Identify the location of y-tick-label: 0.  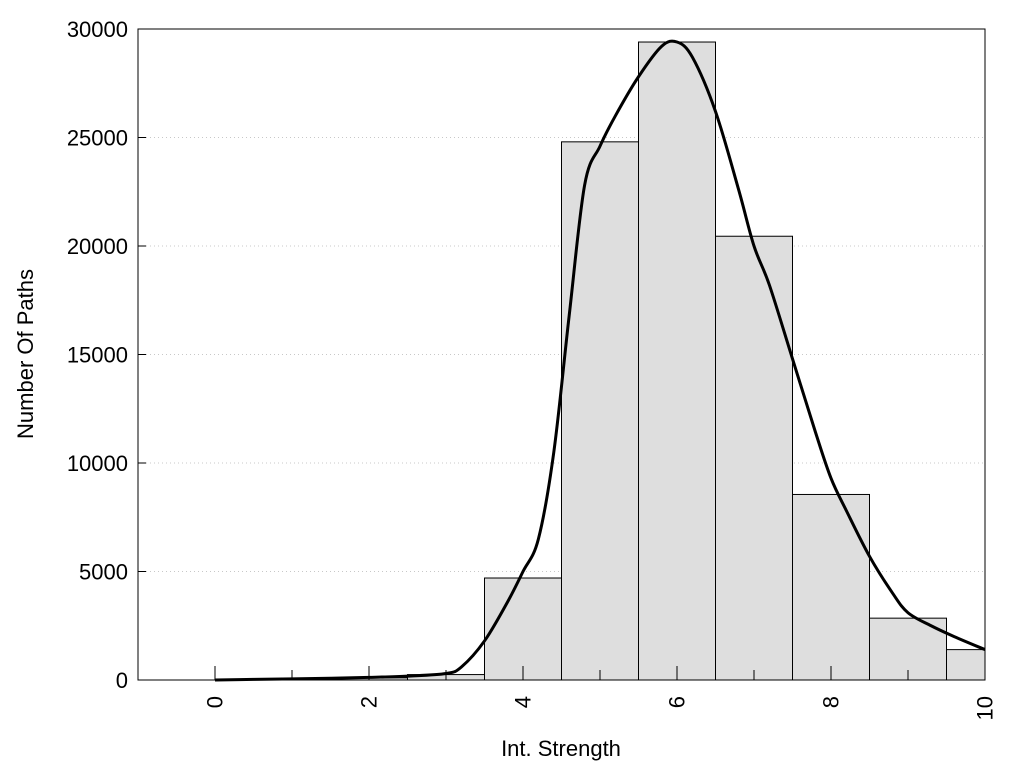
(122, 680).